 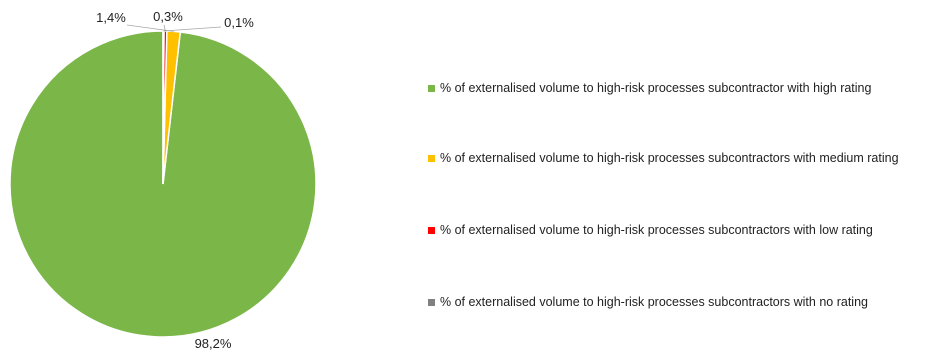 I want to click on leader-lines, so click(x=174, y=28).